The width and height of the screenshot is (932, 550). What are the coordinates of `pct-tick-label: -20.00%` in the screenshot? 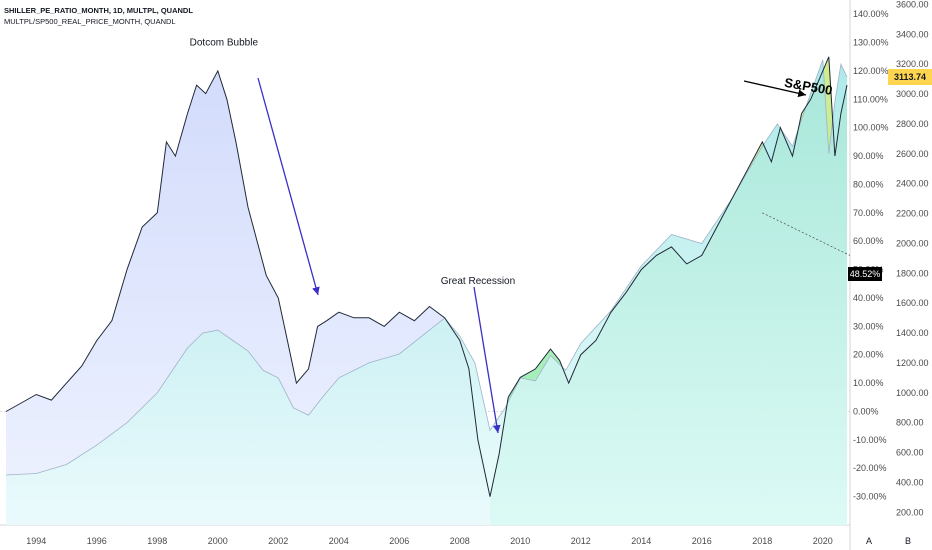 It's located at (870, 468).